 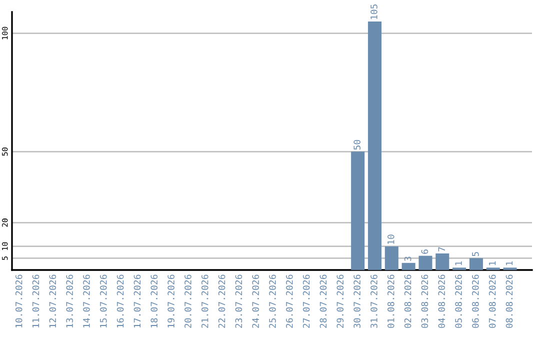 I want to click on data-label: 10, so click(x=390, y=239).